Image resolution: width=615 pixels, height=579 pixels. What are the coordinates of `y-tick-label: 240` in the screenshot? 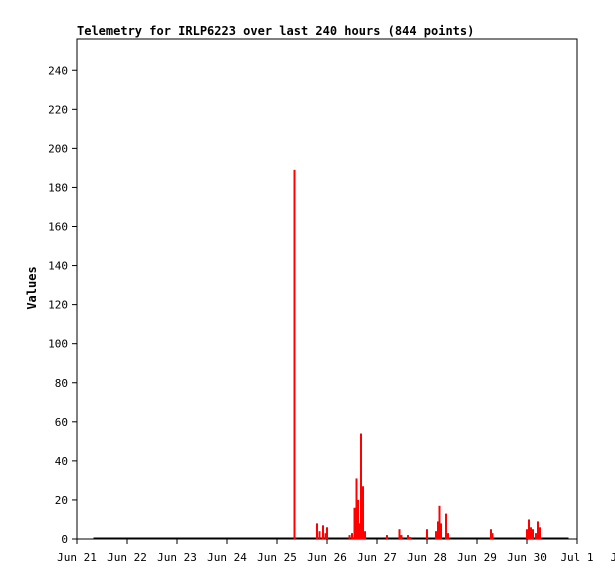 It's located at (58, 70).